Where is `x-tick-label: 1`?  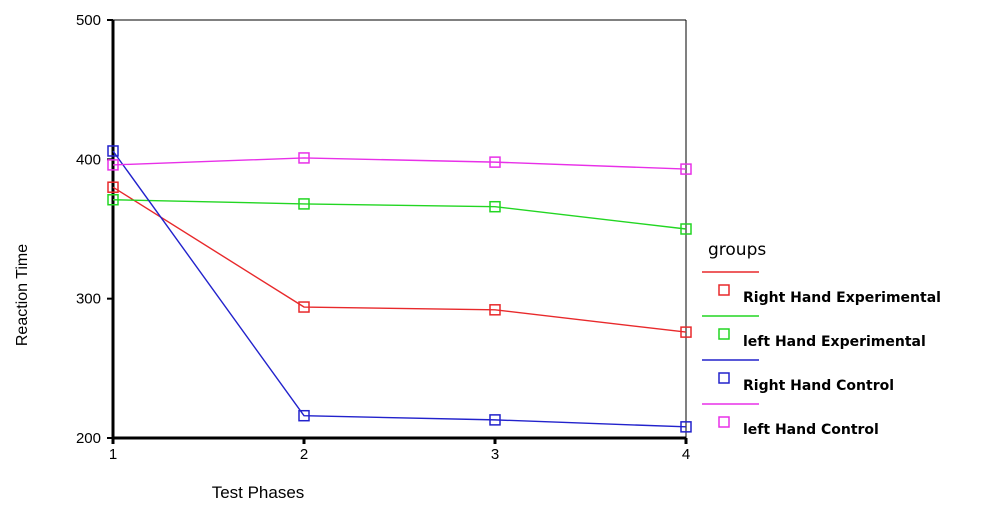 x-tick-label: 1 is located at coordinates (113, 454).